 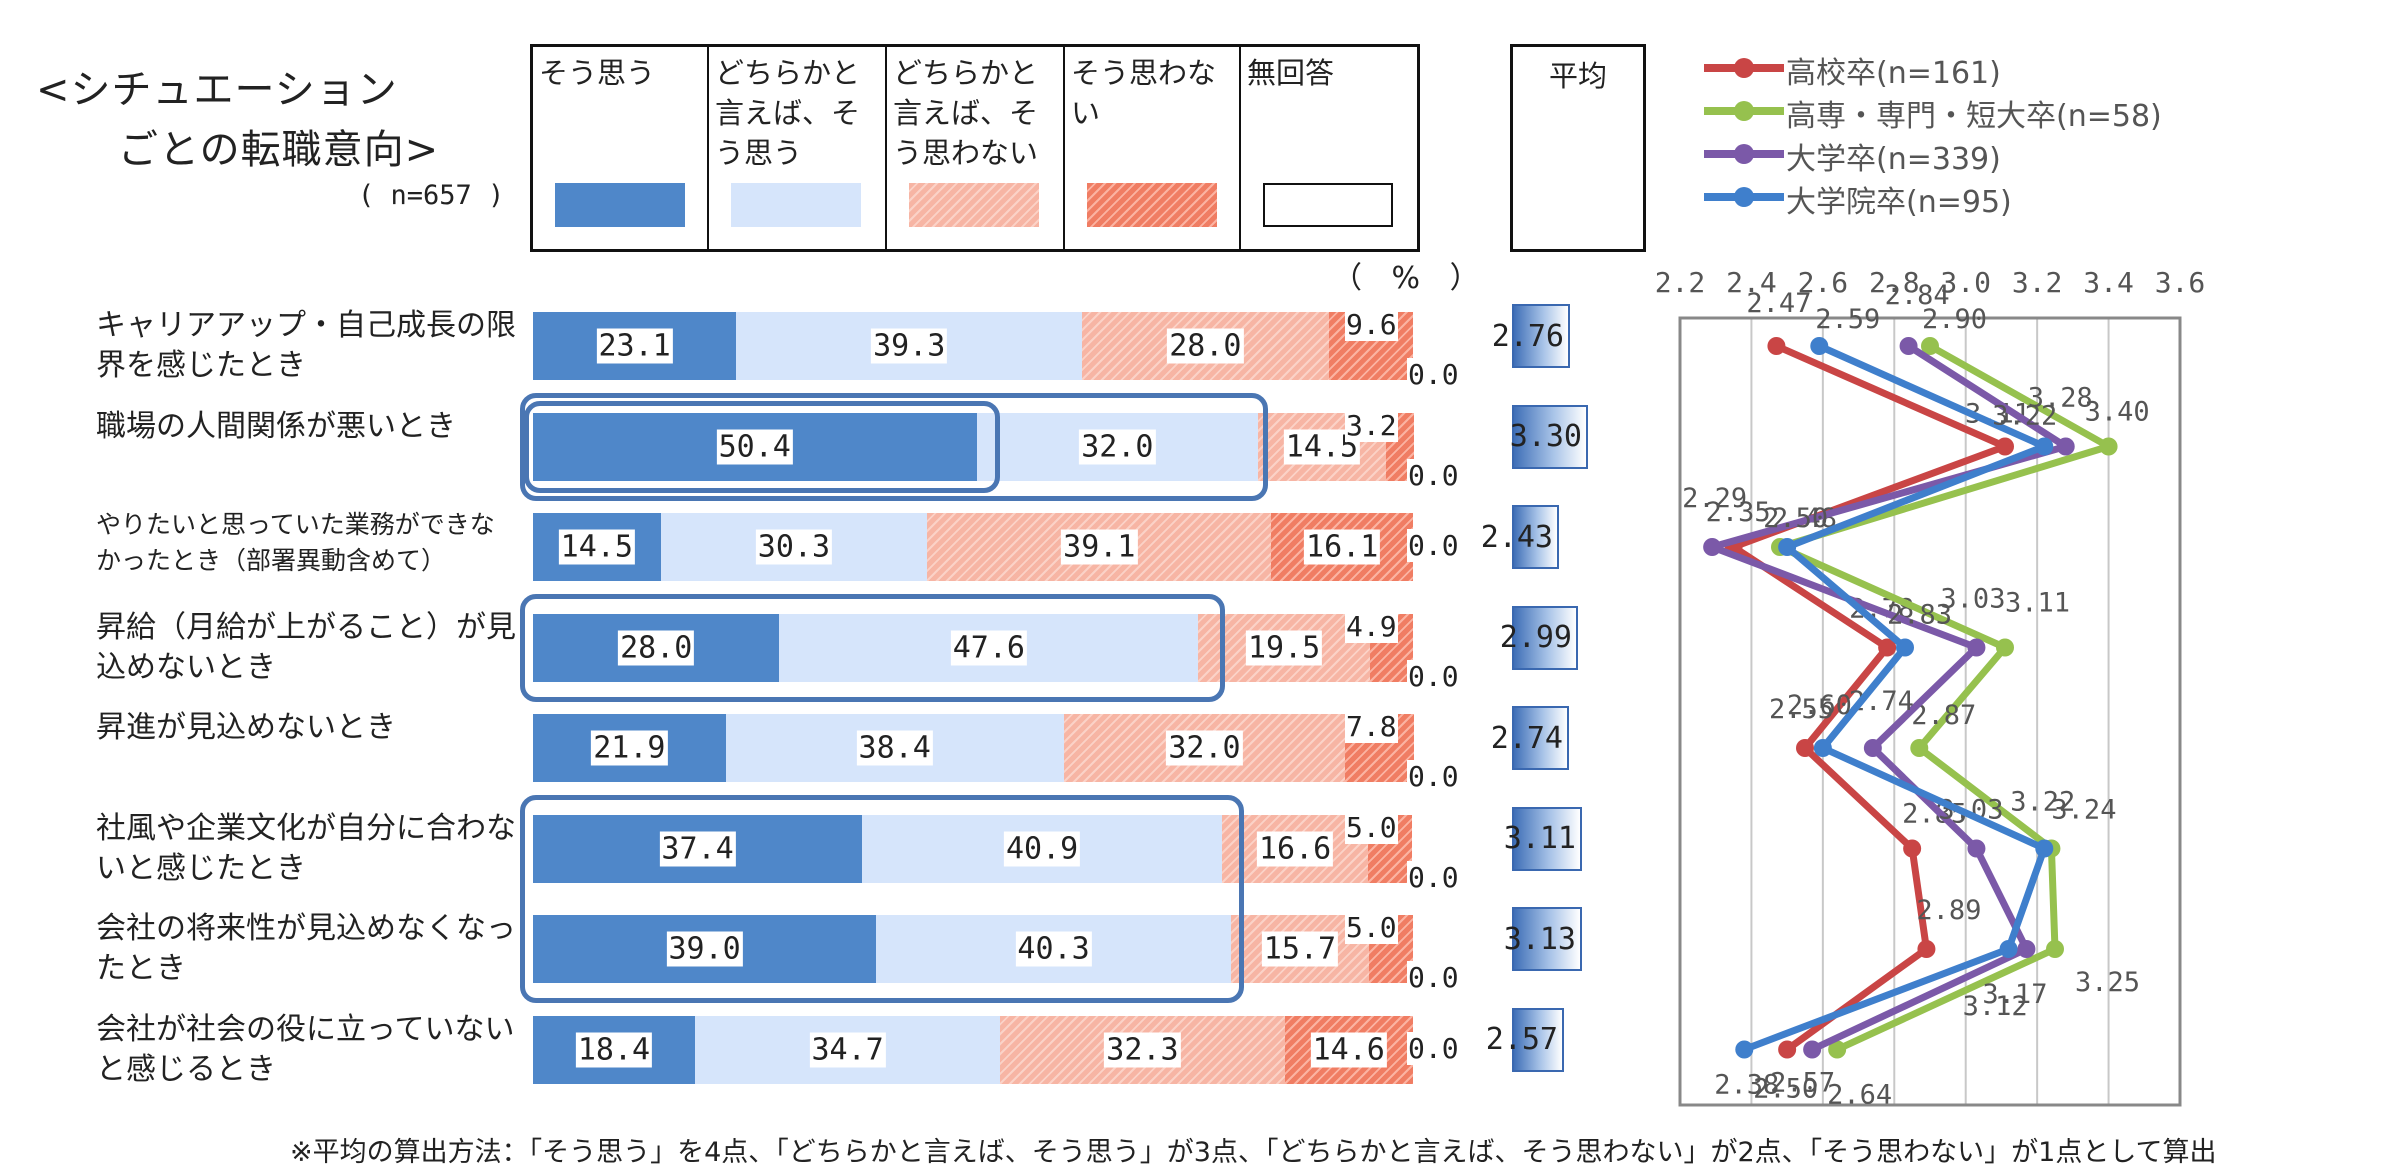 I want to click on average-bar: 2.99, so click(x=1539, y=637).